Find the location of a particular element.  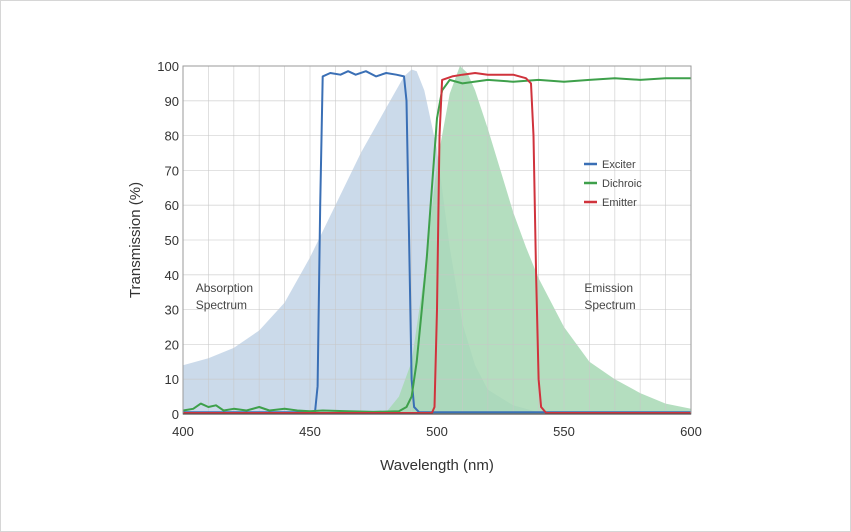

legend: Exciter Dichroic Emitter is located at coordinates (613, 184).